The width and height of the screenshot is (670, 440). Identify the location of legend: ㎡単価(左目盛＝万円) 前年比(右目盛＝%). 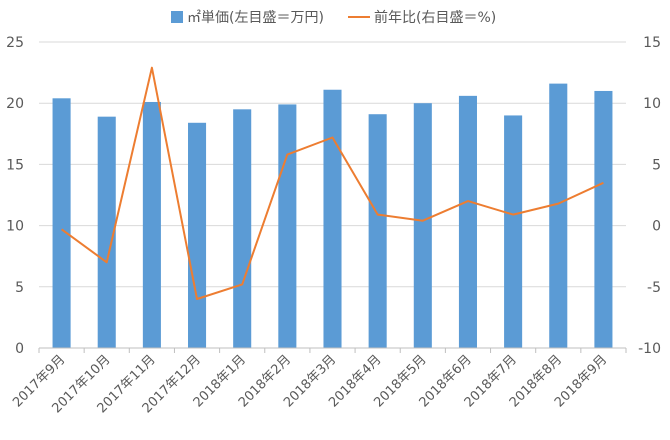
(333, 17).